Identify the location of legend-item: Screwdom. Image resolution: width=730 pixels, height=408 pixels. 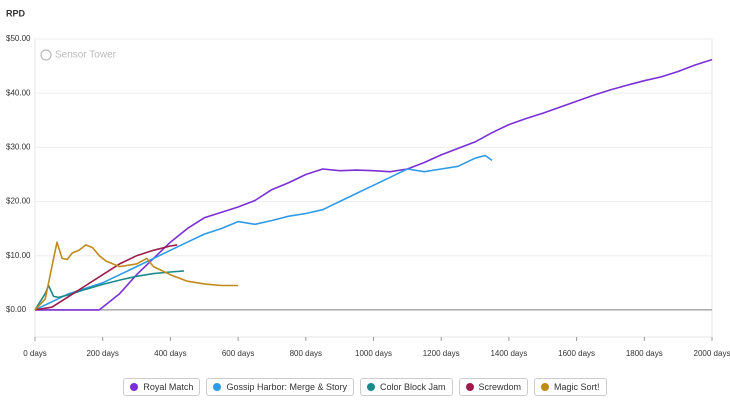
(493, 387).